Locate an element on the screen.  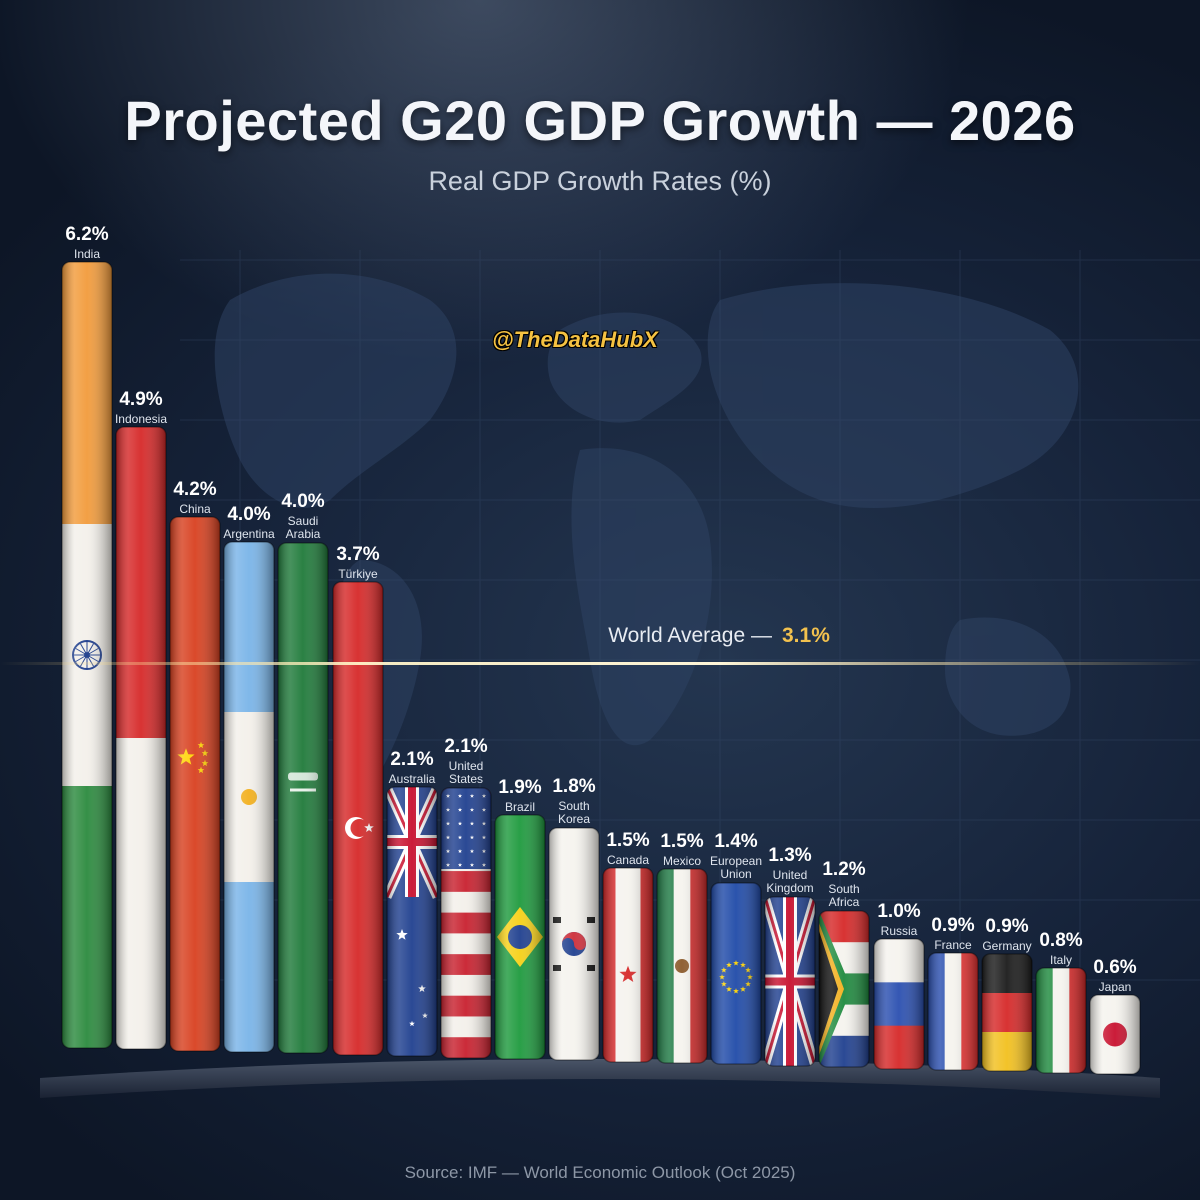
bar-mexico is located at coordinates (682, 966).